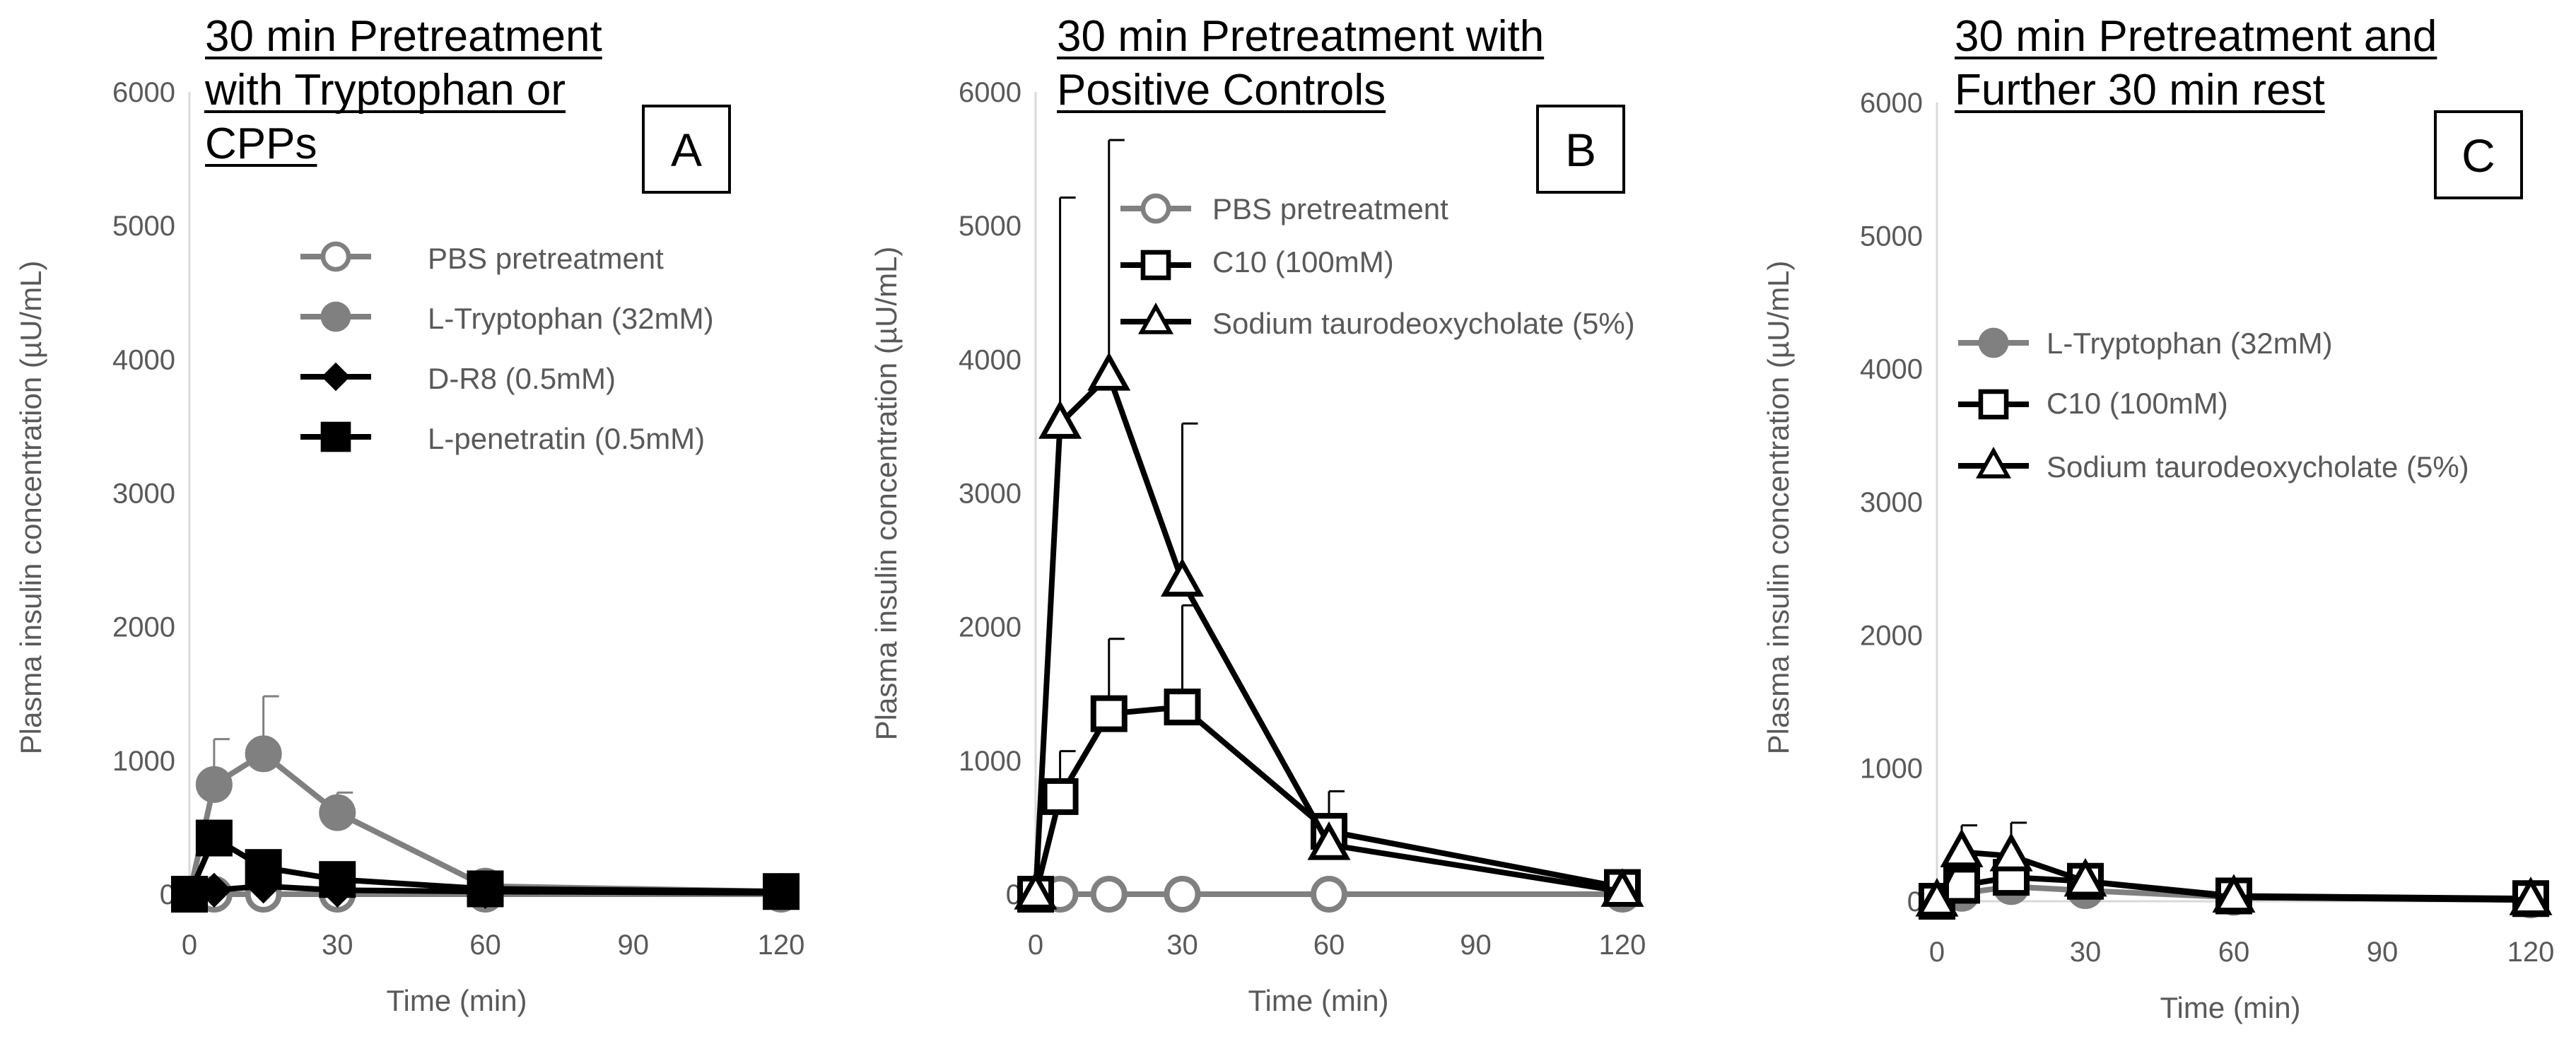 This screenshot has width=2576, height=1049. I want to click on panel-c-legend-label: Sodium taurodeoxycholate (5%), so click(2258, 467).